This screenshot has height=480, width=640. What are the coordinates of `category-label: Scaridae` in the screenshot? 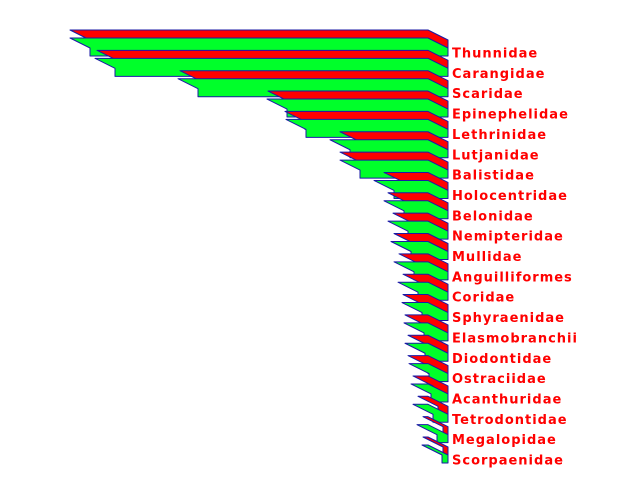 It's located at (488, 94).